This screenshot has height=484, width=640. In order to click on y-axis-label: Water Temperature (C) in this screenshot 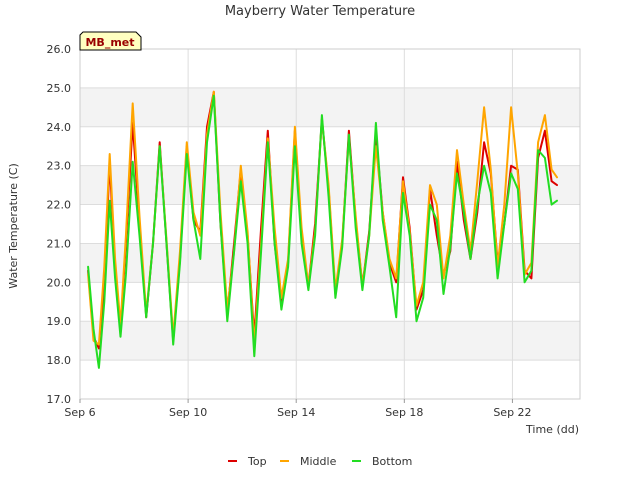, I will do `click(13, 225)`.